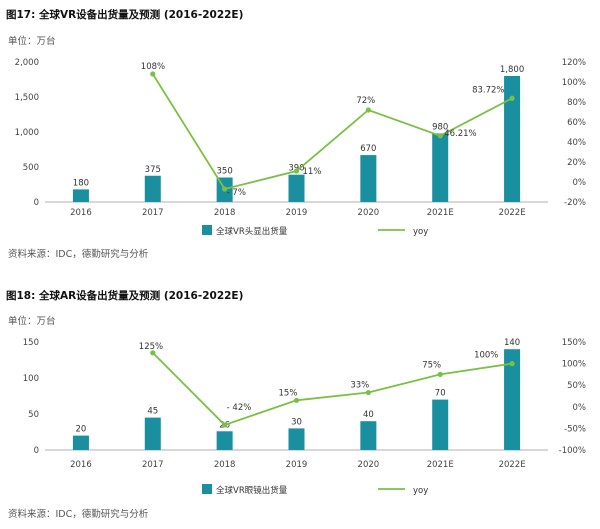 The width and height of the screenshot is (600, 529). I want to click on bar-value-label: 70, so click(440, 394).